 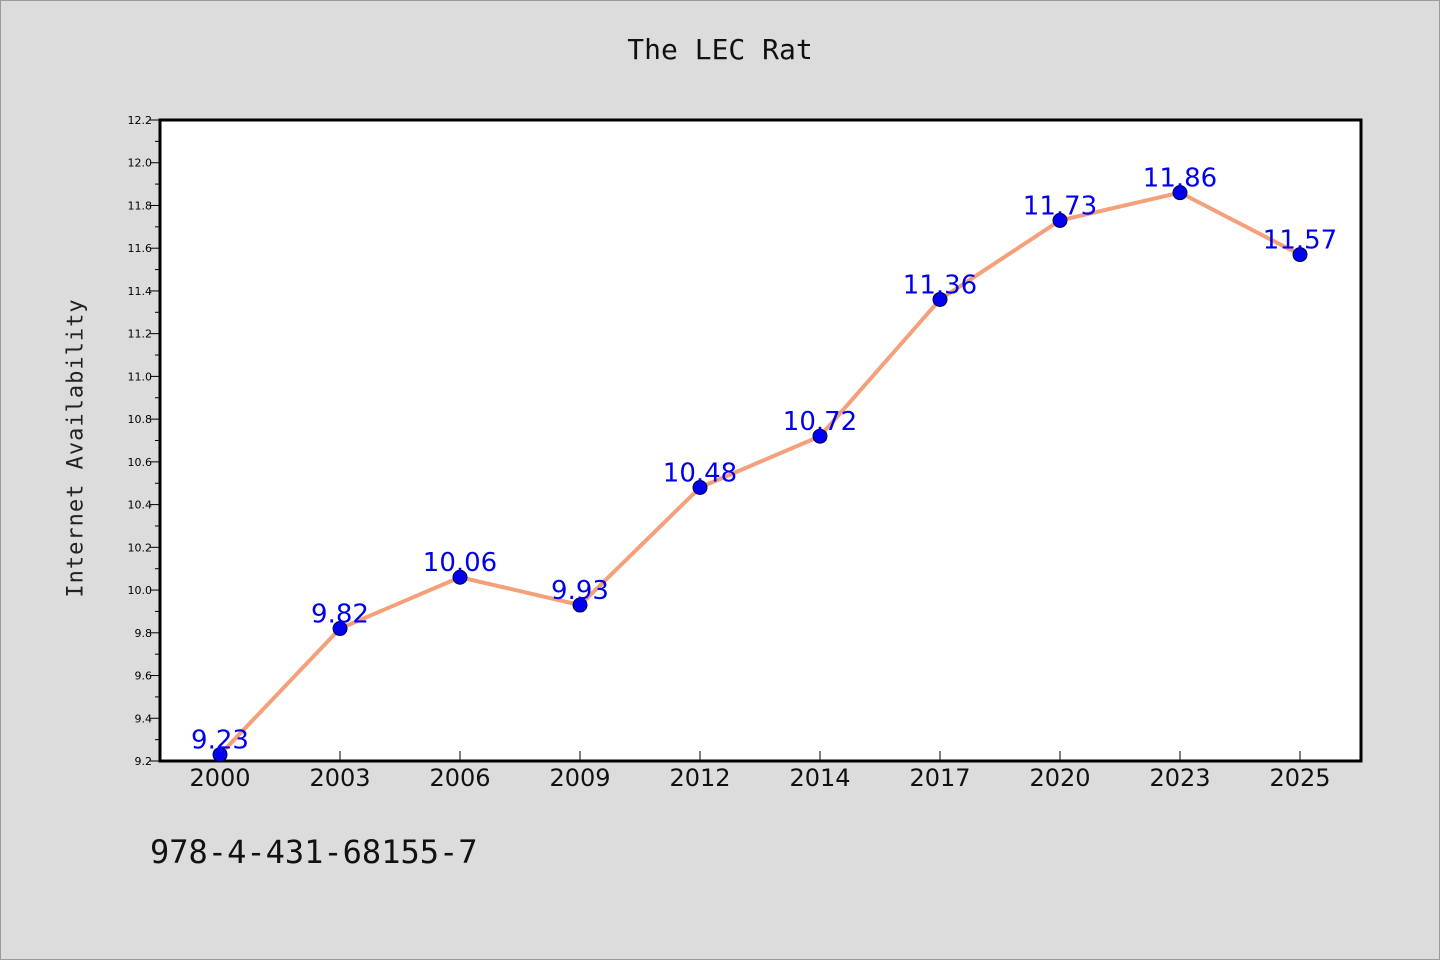 What do you see at coordinates (459, 778) in the screenshot?
I see `x-tick-label: 2006` at bounding box center [459, 778].